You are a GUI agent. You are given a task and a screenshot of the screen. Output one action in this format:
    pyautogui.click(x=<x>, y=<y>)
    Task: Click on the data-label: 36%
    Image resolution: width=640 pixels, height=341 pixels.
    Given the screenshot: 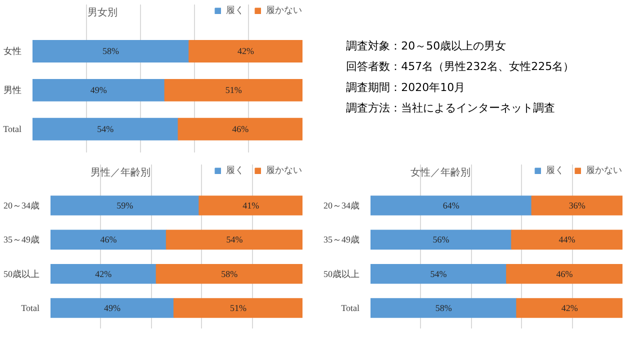 What is the action you would take?
    pyautogui.click(x=577, y=205)
    